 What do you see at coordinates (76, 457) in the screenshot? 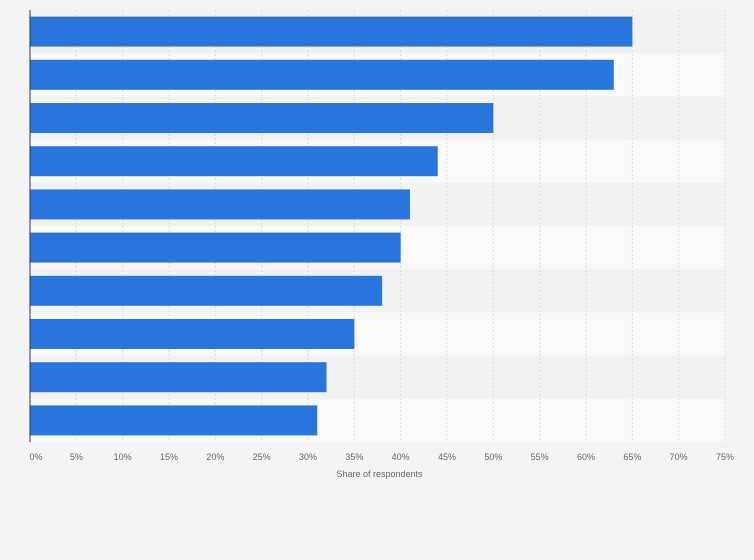
I see `x-tick-label: 5%` at bounding box center [76, 457].